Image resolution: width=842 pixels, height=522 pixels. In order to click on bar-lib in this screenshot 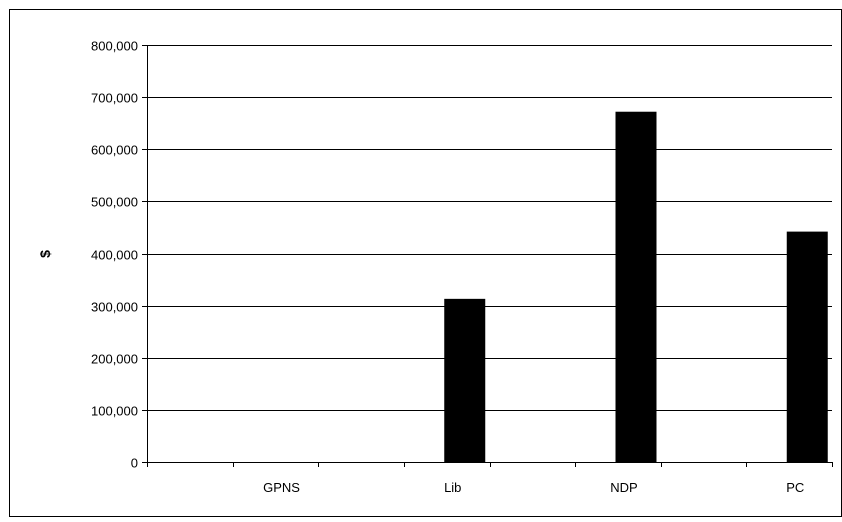, I will do `click(465, 380)`.